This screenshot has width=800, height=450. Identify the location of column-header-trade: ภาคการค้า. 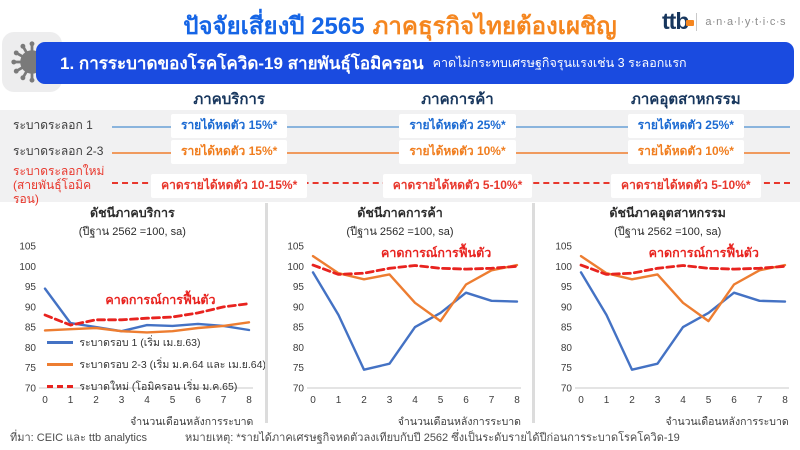
(457, 99).